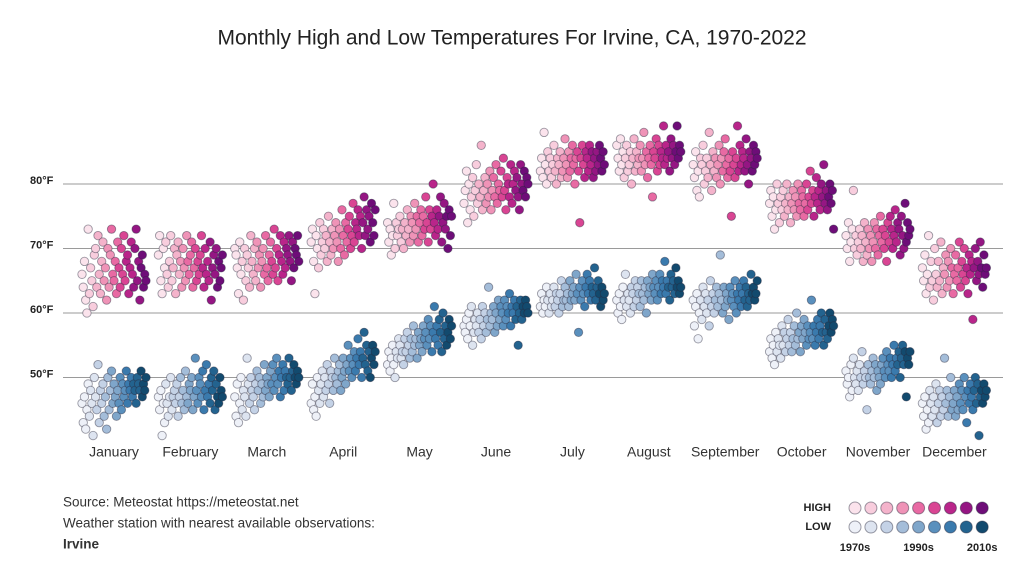  Describe the element at coordinates (42, 374) in the screenshot. I see `y-tick-label: 50°F` at that location.